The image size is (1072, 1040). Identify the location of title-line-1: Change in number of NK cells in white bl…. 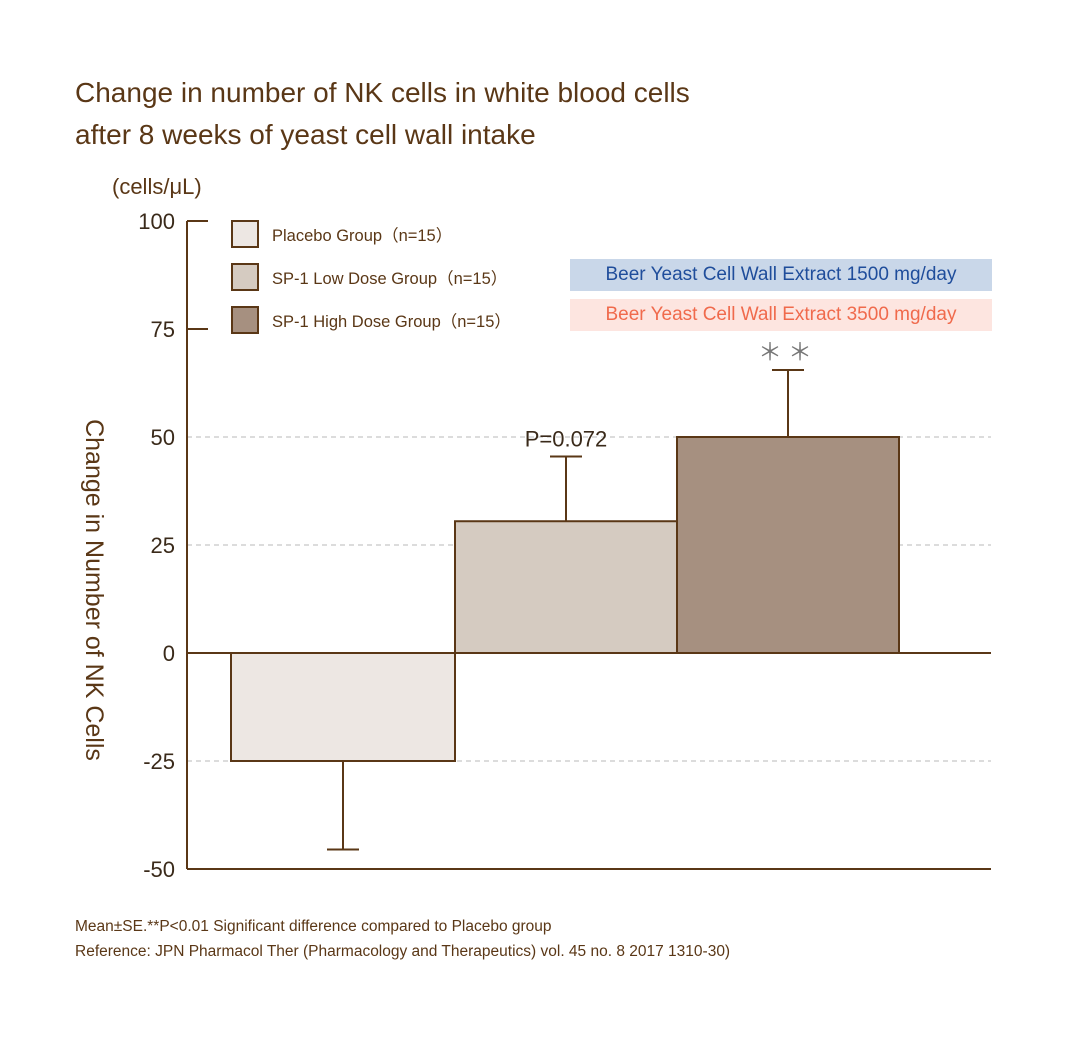
(382, 92).